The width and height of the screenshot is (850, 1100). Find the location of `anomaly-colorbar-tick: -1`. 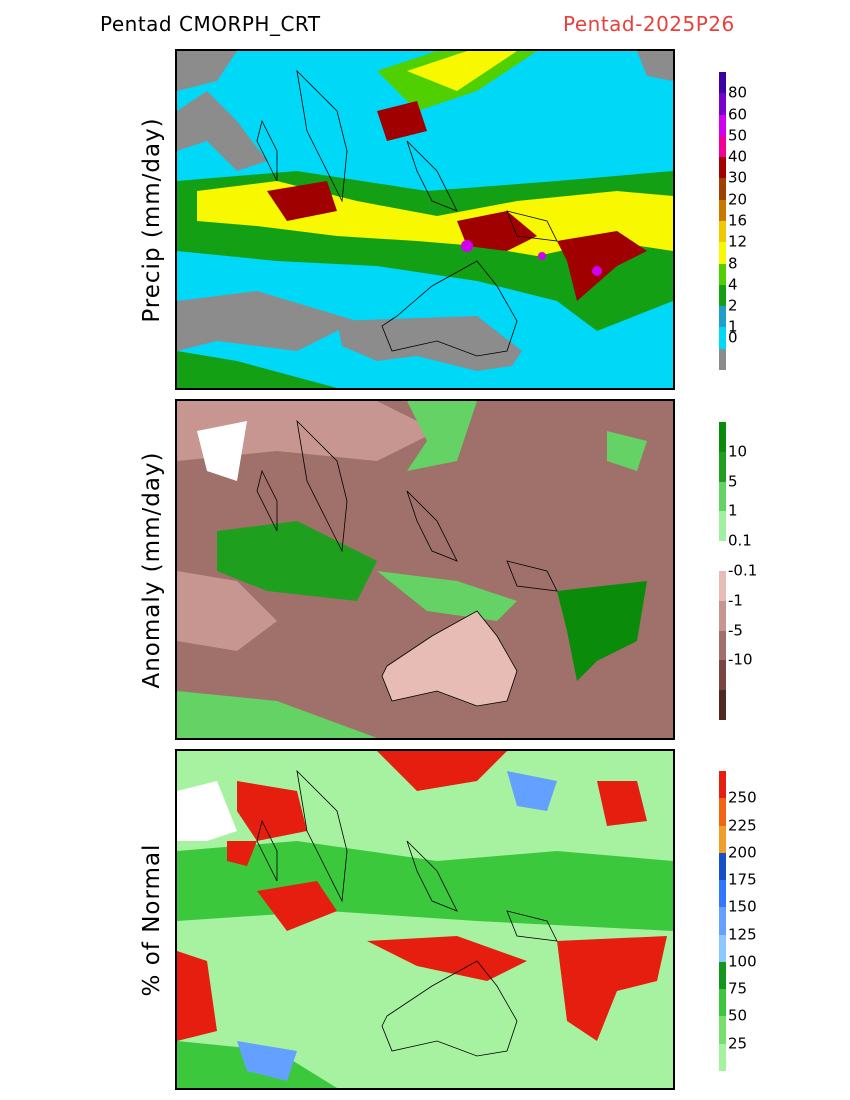

anomaly-colorbar-tick: -1 is located at coordinates (735, 600).